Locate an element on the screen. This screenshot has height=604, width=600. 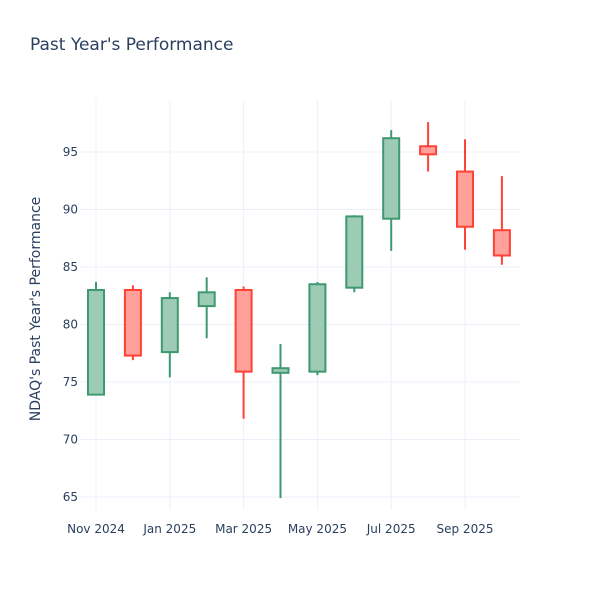
y-tick-label: 75 is located at coordinates (70, 382).